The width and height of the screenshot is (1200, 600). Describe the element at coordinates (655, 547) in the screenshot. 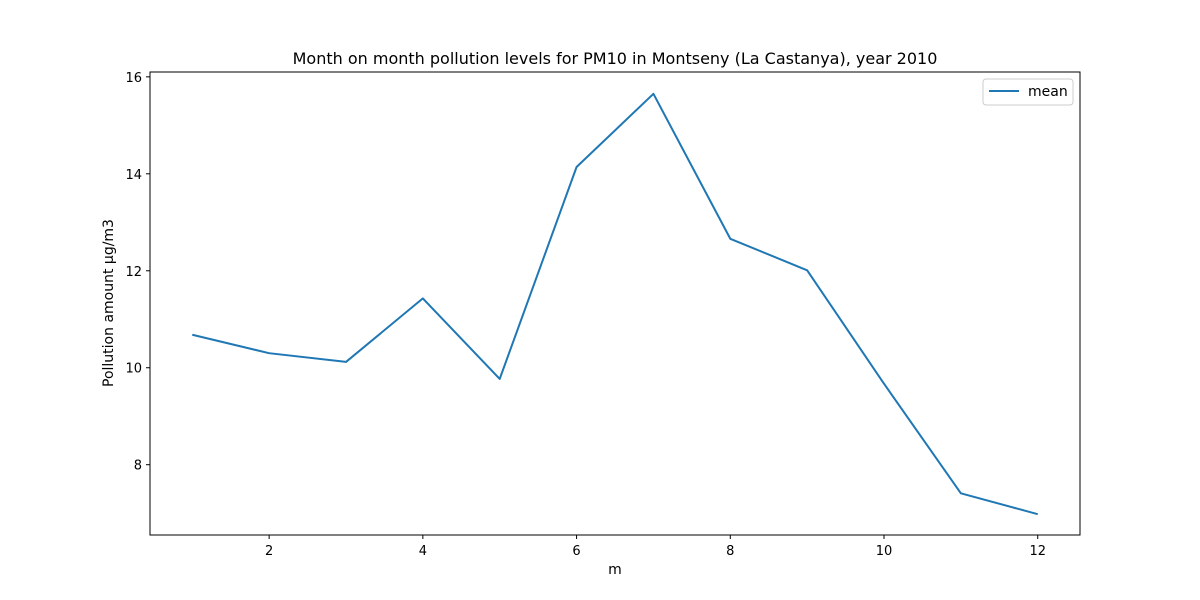

I see `x-axis: 2 4 6 8 10 12` at that location.